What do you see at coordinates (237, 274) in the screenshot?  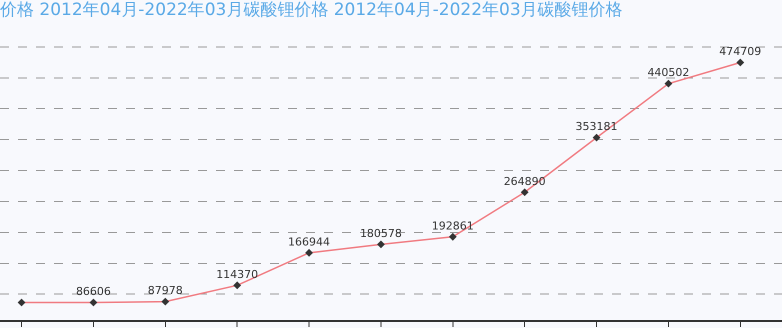 I see `data-label: 114370` at bounding box center [237, 274].